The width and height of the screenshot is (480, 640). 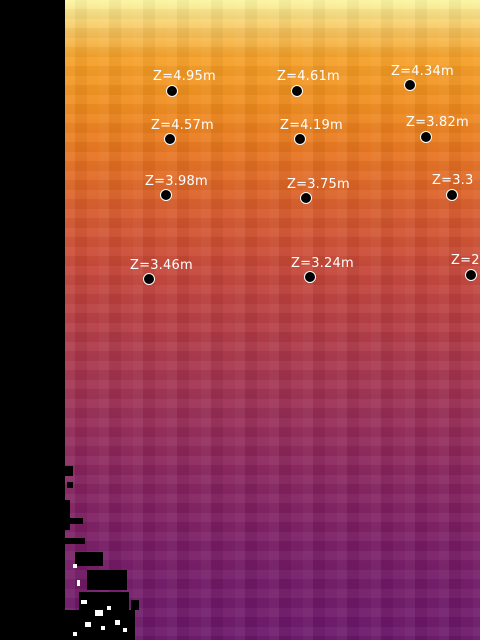 What do you see at coordinates (32, 320) in the screenshot?
I see `invalid-depth-band` at bounding box center [32, 320].